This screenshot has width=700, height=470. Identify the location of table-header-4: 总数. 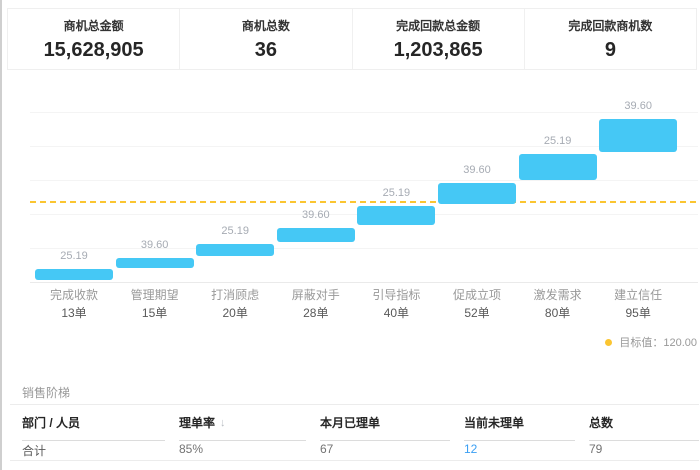
(644, 427).